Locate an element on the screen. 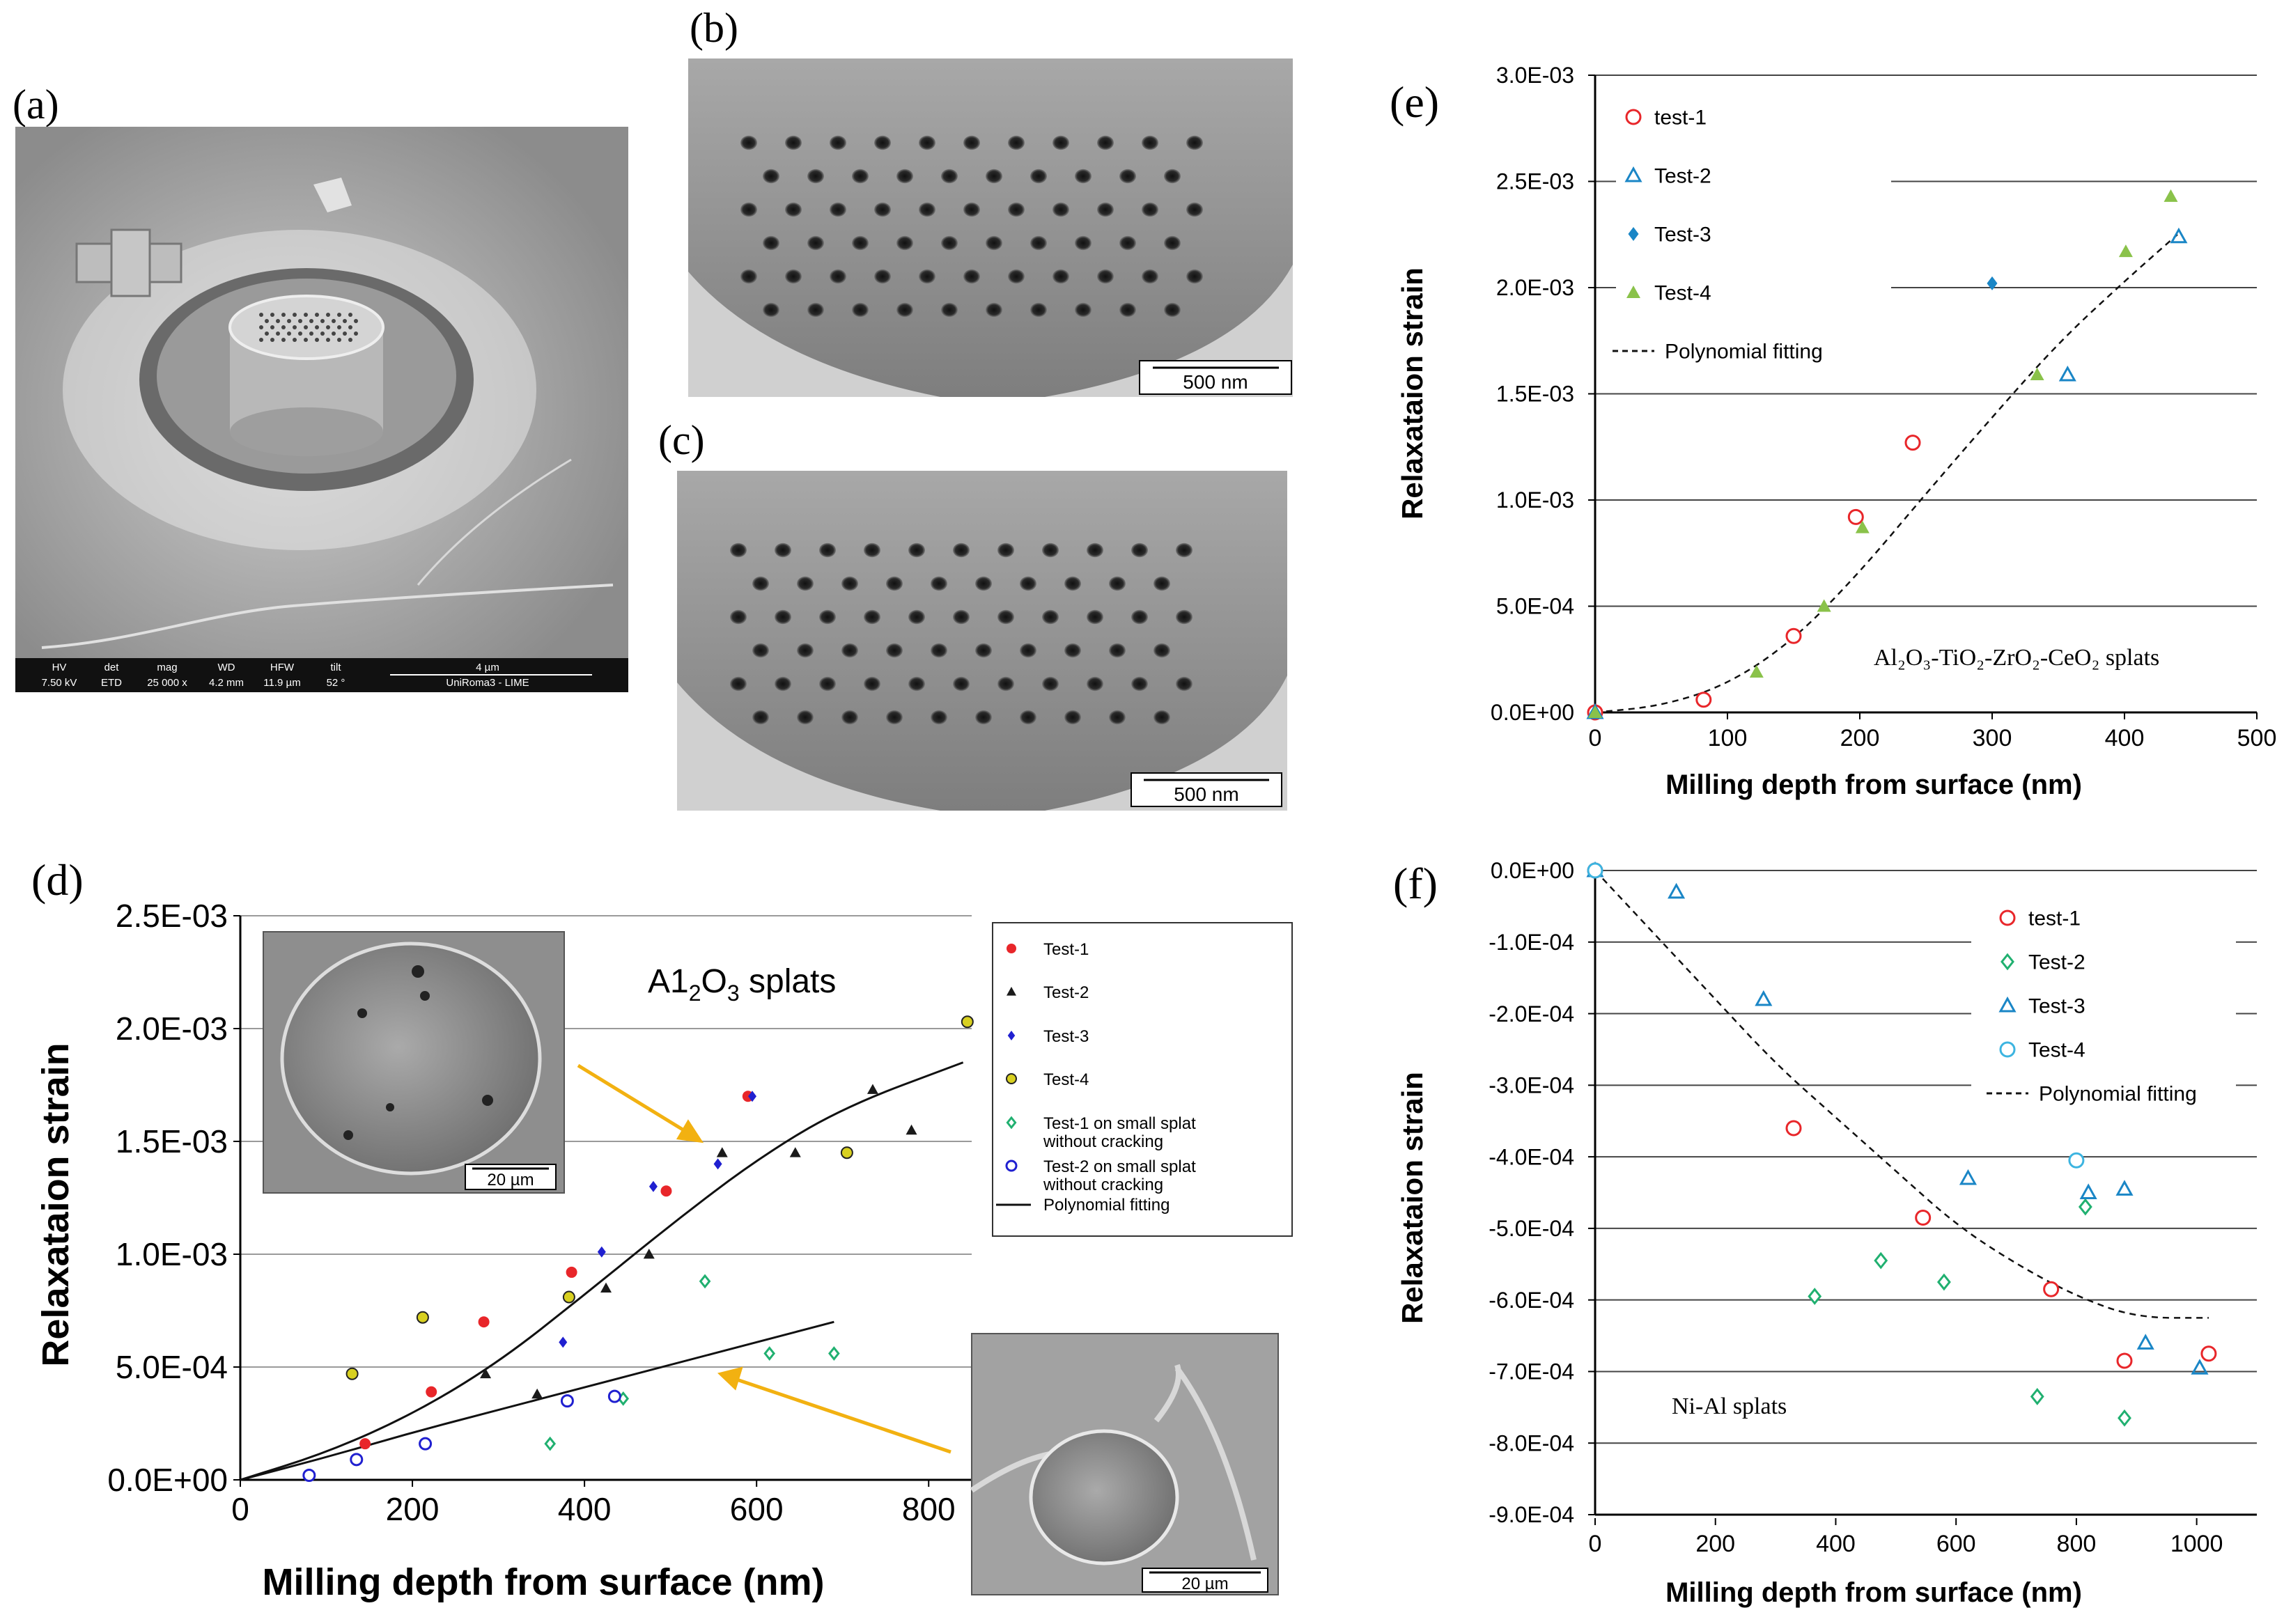  sem-scale-label: 4 µm is located at coordinates (487, 667).